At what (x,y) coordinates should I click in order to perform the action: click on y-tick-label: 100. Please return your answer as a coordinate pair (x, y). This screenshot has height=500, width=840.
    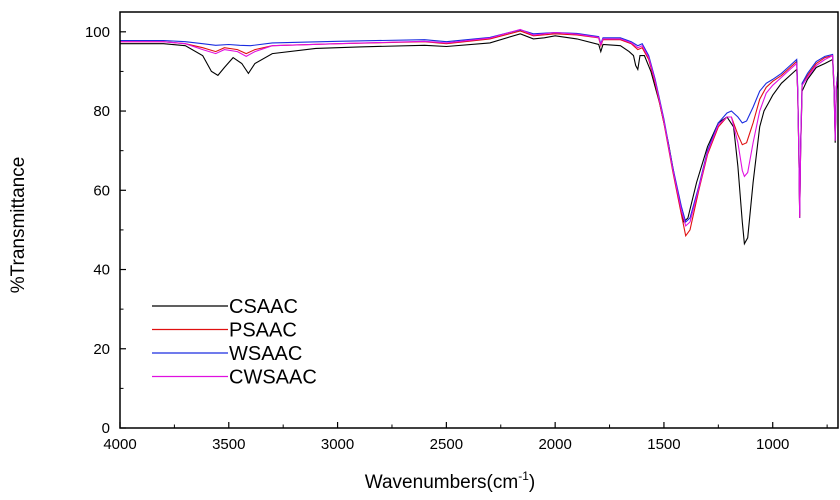
    Looking at the image, I should click on (97, 32).